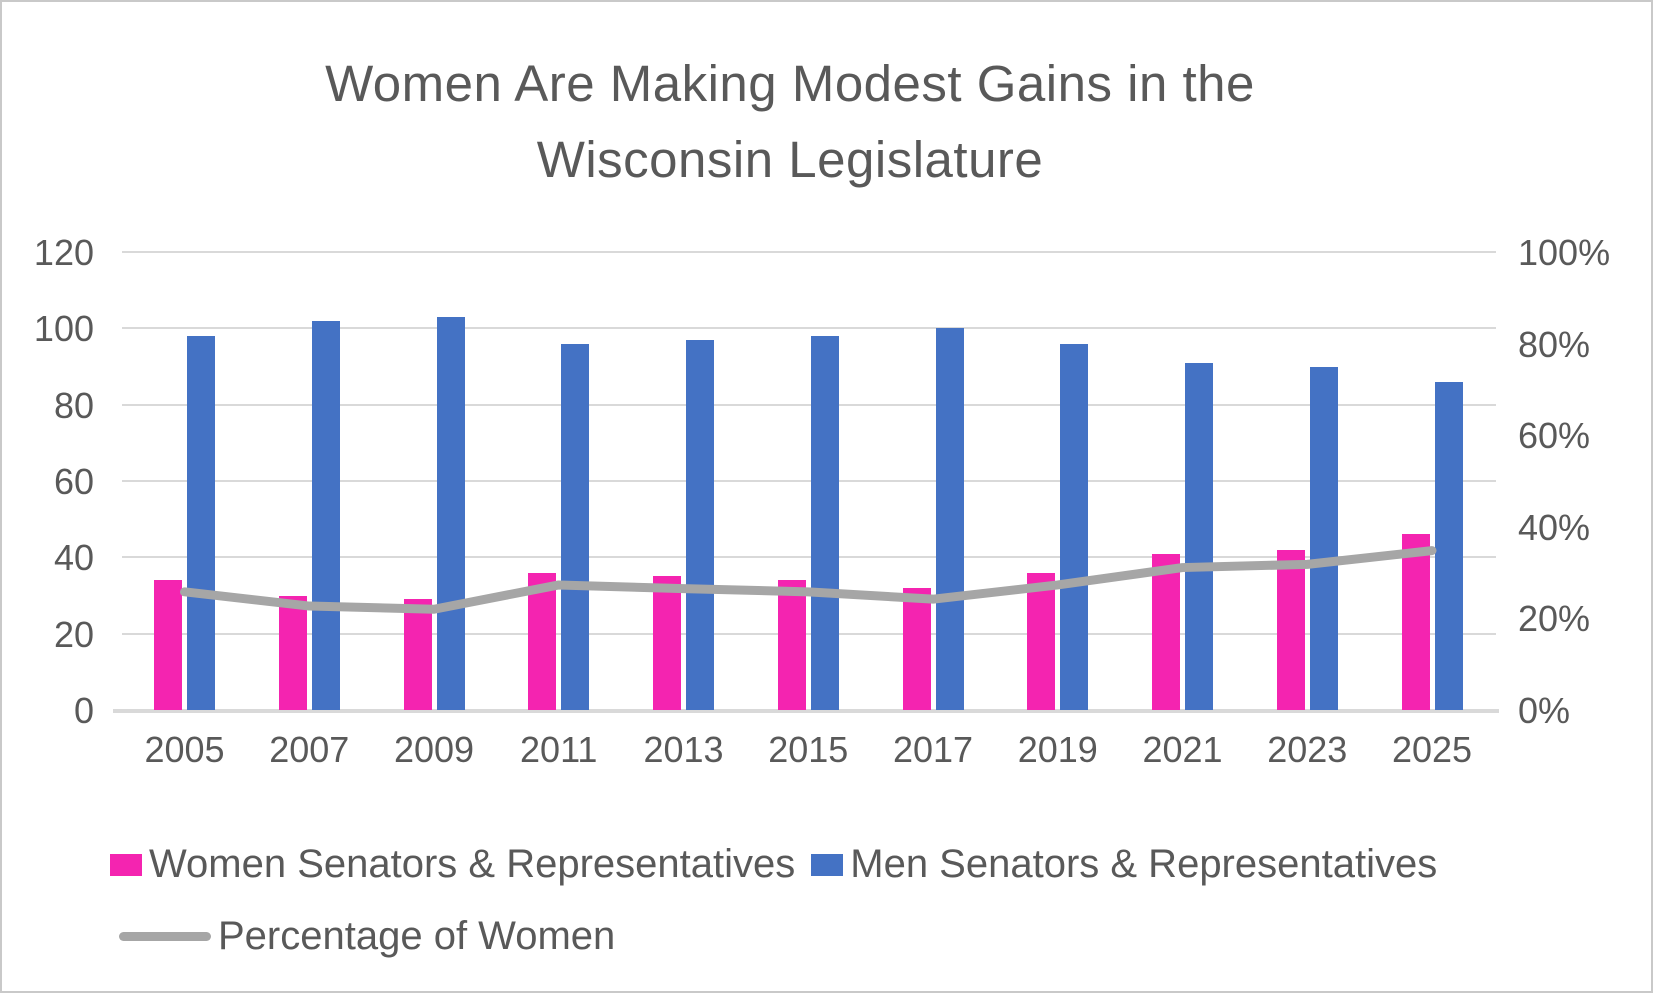 The height and width of the screenshot is (993, 1653). Describe the element at coordinates (933, 749) in the screenshot. I see `x-axis-label-2017: 2017` at that location.